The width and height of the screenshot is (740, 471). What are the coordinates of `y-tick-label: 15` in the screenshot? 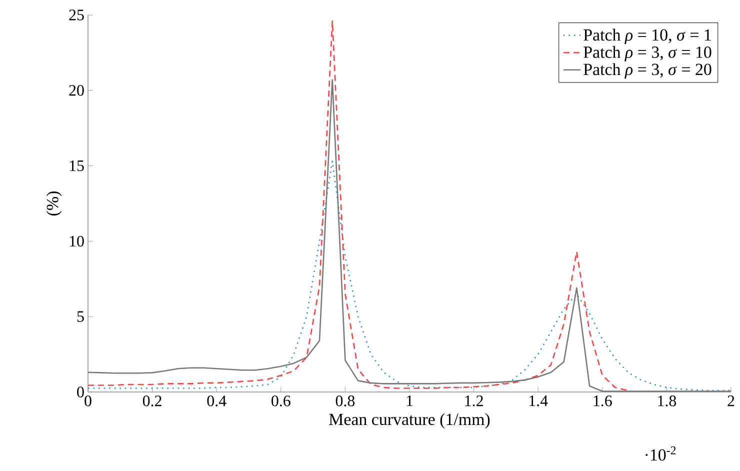 It's located at (77, 166).